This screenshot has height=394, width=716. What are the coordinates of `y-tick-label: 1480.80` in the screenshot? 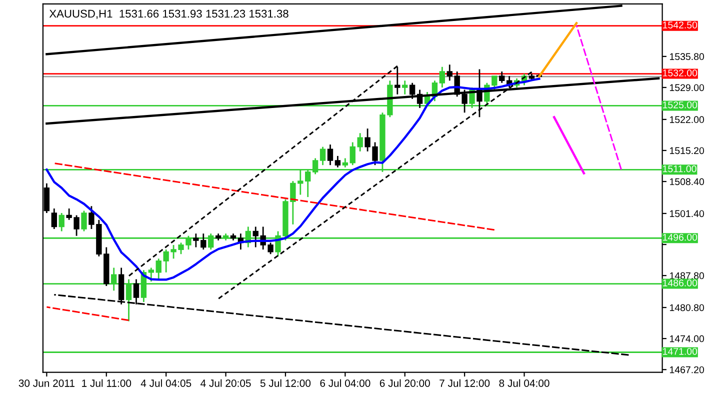 It's located at (687, 308).